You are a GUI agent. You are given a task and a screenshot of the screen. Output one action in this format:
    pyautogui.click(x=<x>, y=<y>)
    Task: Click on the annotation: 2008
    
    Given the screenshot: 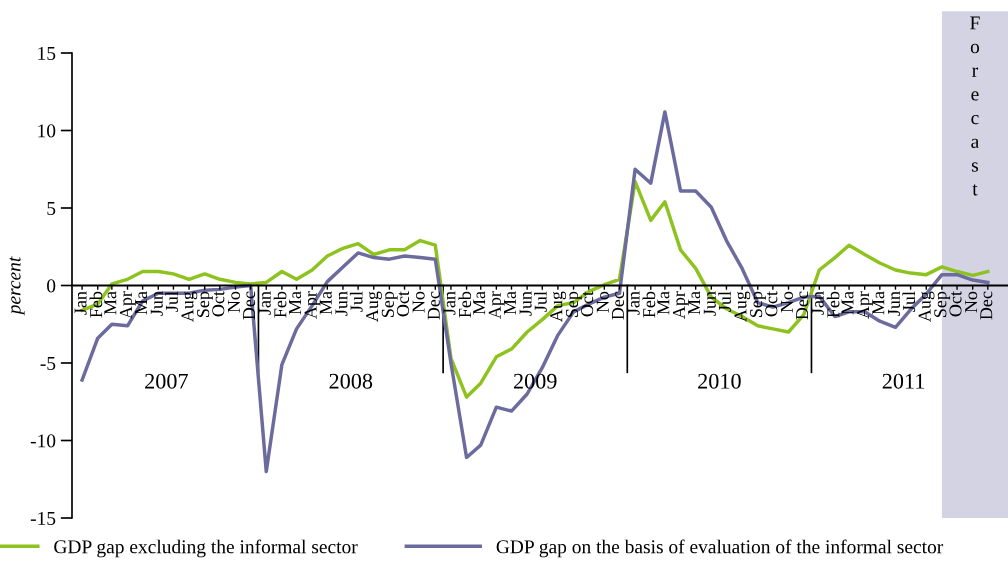 What is the action you would take?
    pyautogui.click(x=351, y=381)
    